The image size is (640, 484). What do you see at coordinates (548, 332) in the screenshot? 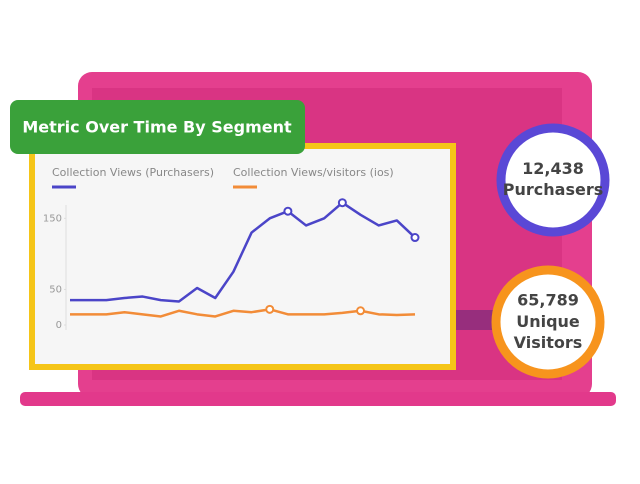
I see `badge-label: Unique Visitors` at bounding box center [548, 332].